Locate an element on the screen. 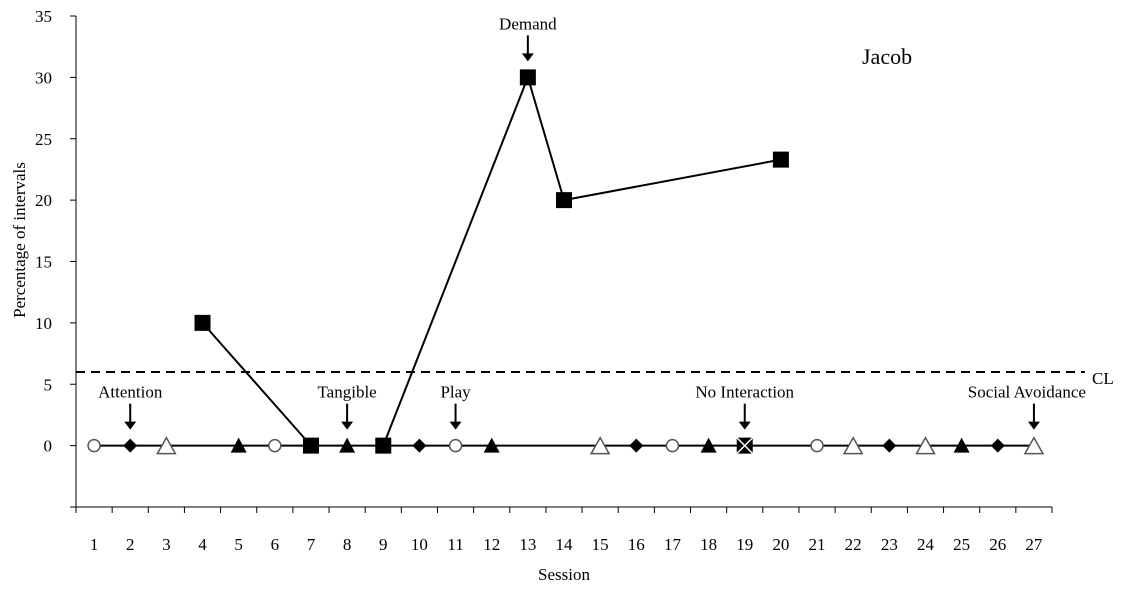  y-tick-label: 5 is located at coordinates (48, 384).